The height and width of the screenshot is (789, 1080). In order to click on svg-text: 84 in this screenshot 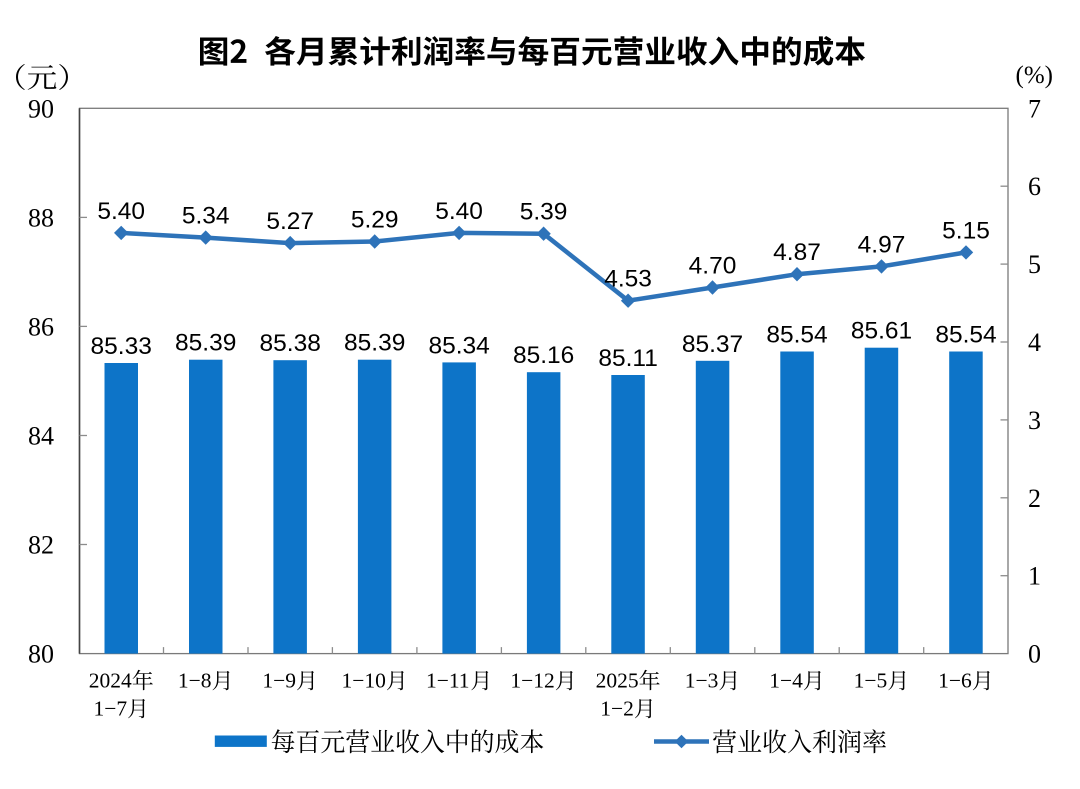, I will do `click(41, 436)`.